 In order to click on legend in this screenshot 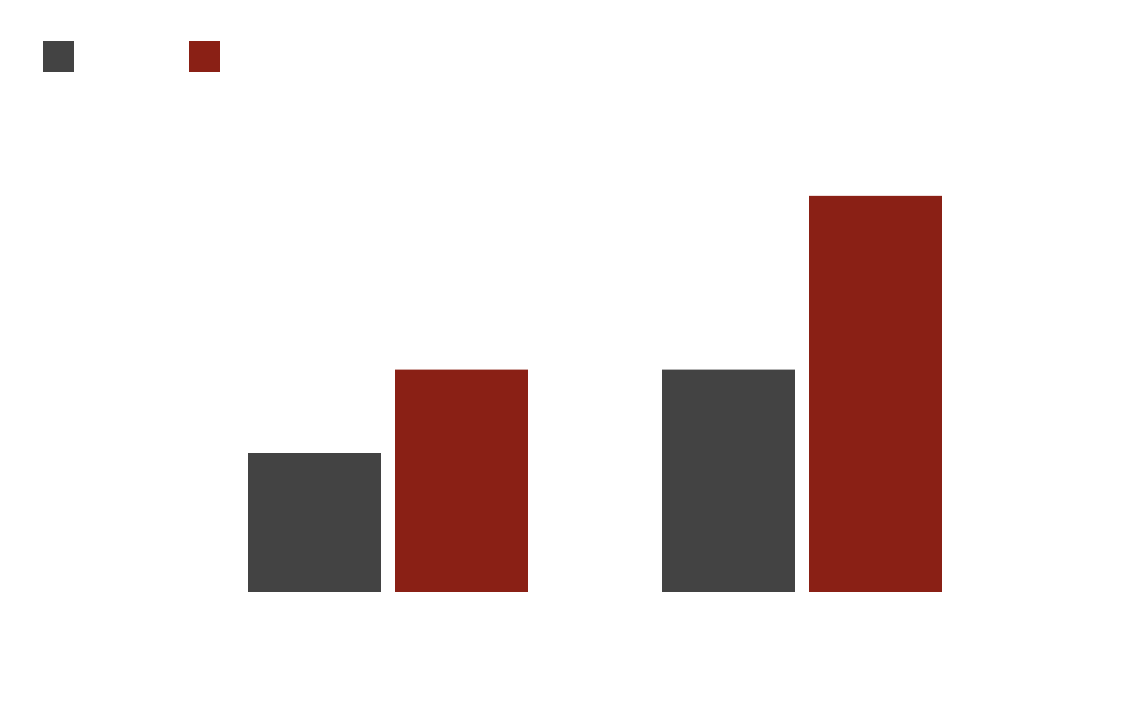, I will do `click(131, 56)`.